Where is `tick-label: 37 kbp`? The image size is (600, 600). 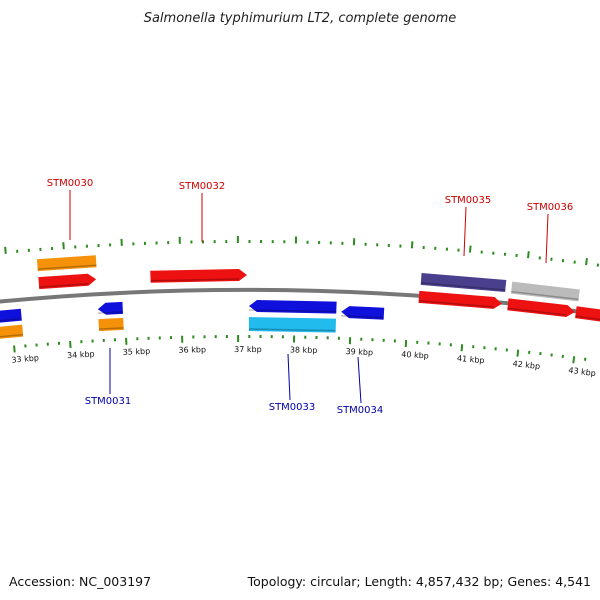
tick-label: 37 kbp is located at coordinates (248, 349).